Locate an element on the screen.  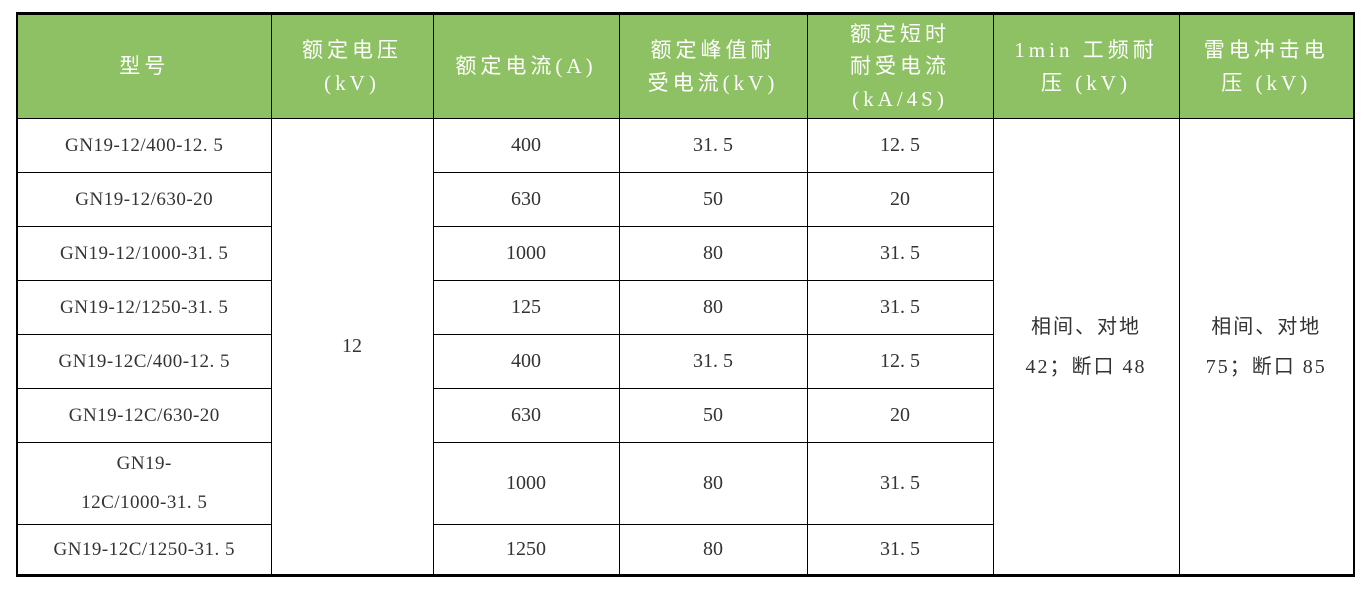
header-model-line: 型号 is located at coordinates (144, 66).